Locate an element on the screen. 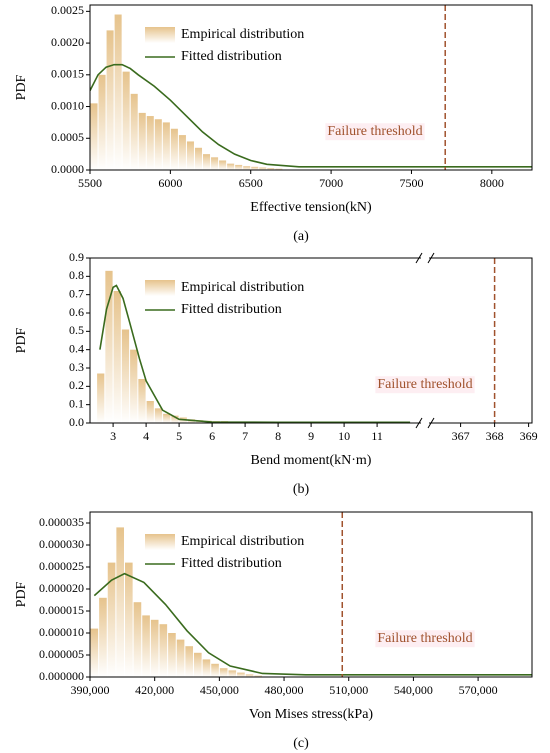  y-tick-label: 0.000000 is located at coordinates (61, 676).